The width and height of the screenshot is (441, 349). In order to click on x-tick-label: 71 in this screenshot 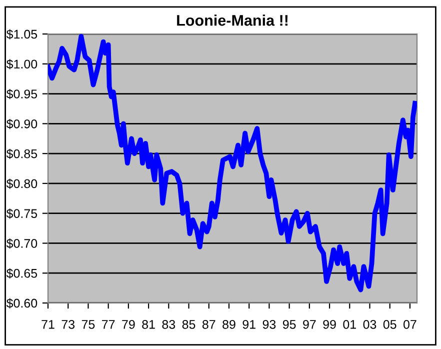, I will do `click(48, 324)`.